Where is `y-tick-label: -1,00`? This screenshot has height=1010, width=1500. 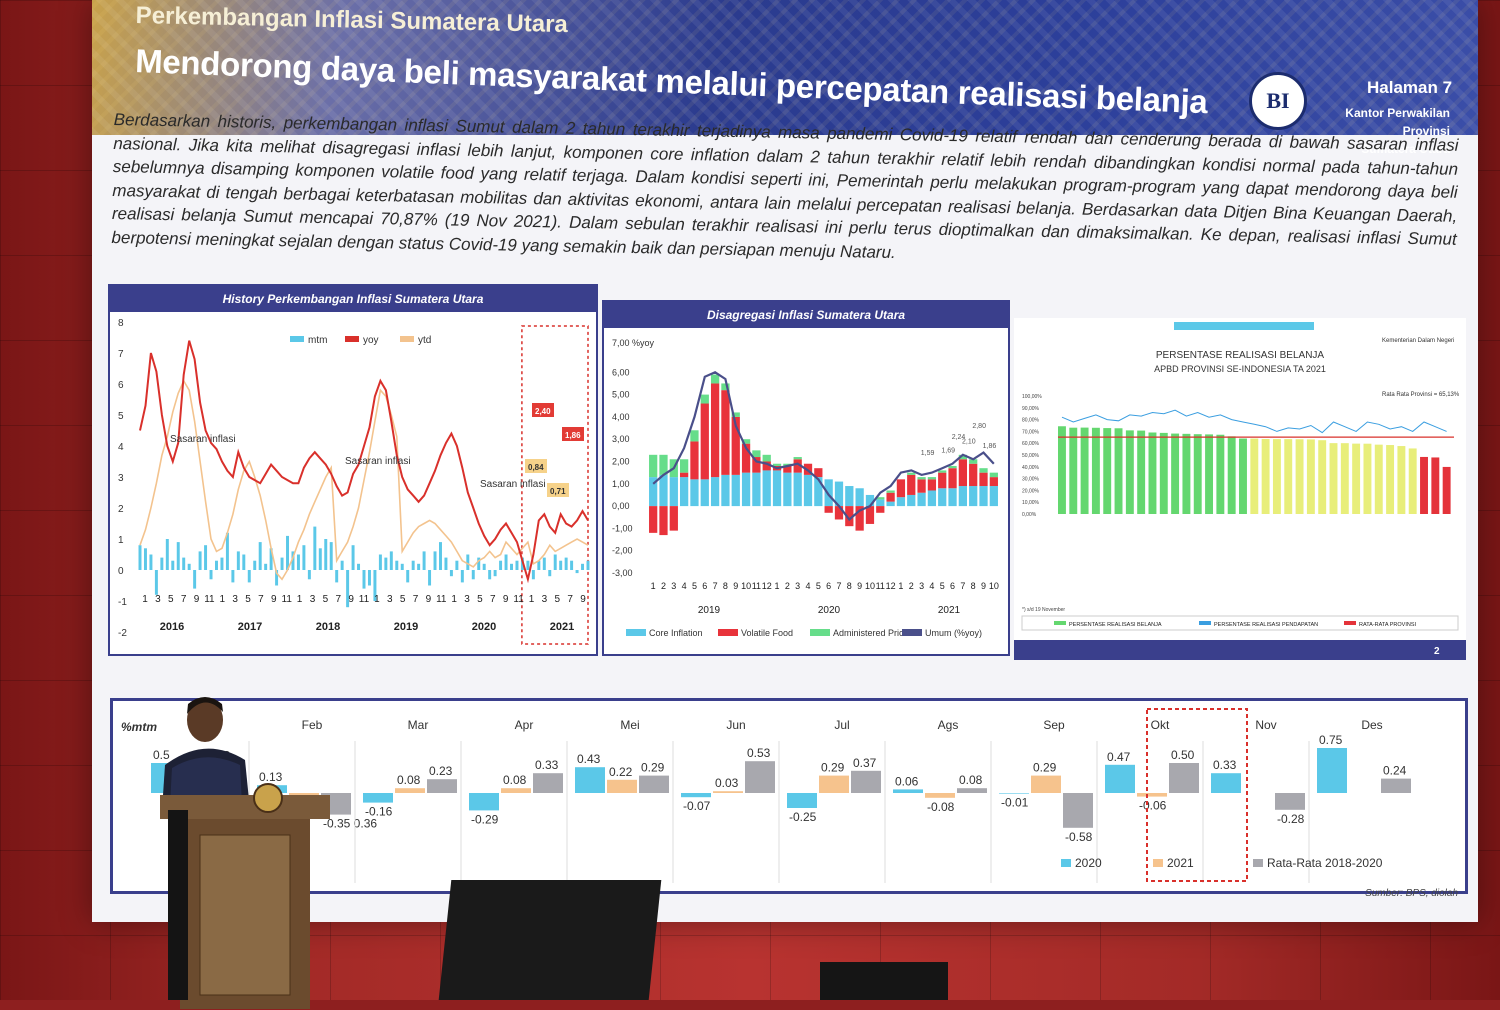
y-tick-label: -1,00 is located at coordinates (622, 528).